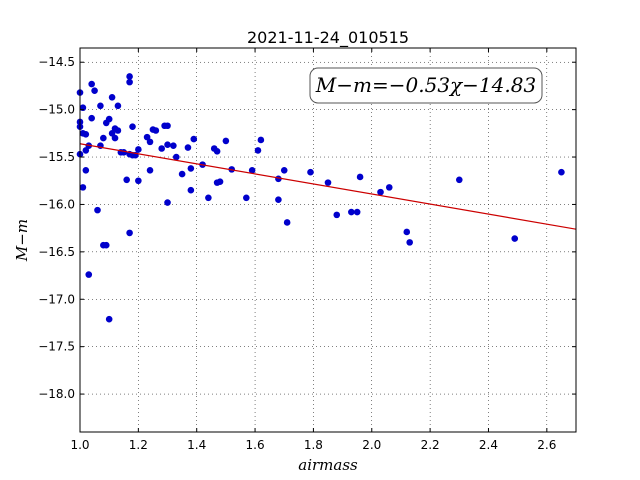  What do you see at coordinates (56, 157) in the screenshot?
I see `y-tick-label: −15.5` at bounding box center [56, 157].